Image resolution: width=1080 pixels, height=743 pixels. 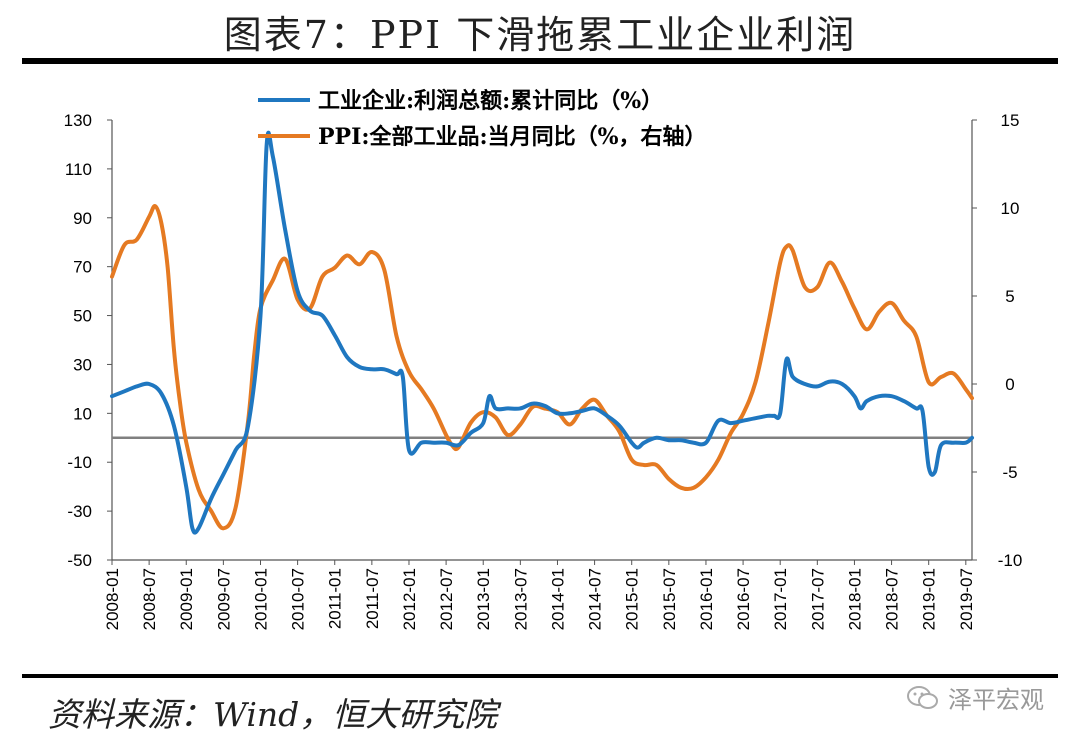 What do you see at coordinates (79, 462) in the screenshot?
I see `left-tick-label: -10` at bounding box center [79, 462].